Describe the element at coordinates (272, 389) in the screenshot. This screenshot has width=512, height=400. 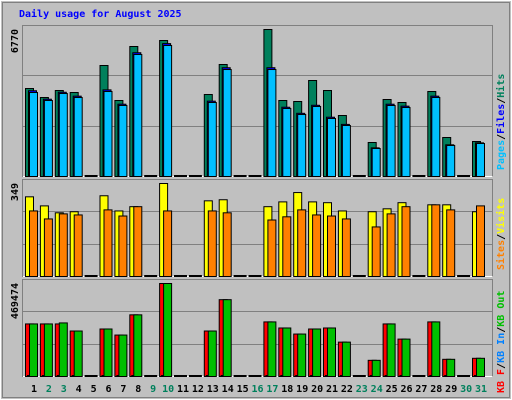
I see `x-tick-label: 17` at that location.